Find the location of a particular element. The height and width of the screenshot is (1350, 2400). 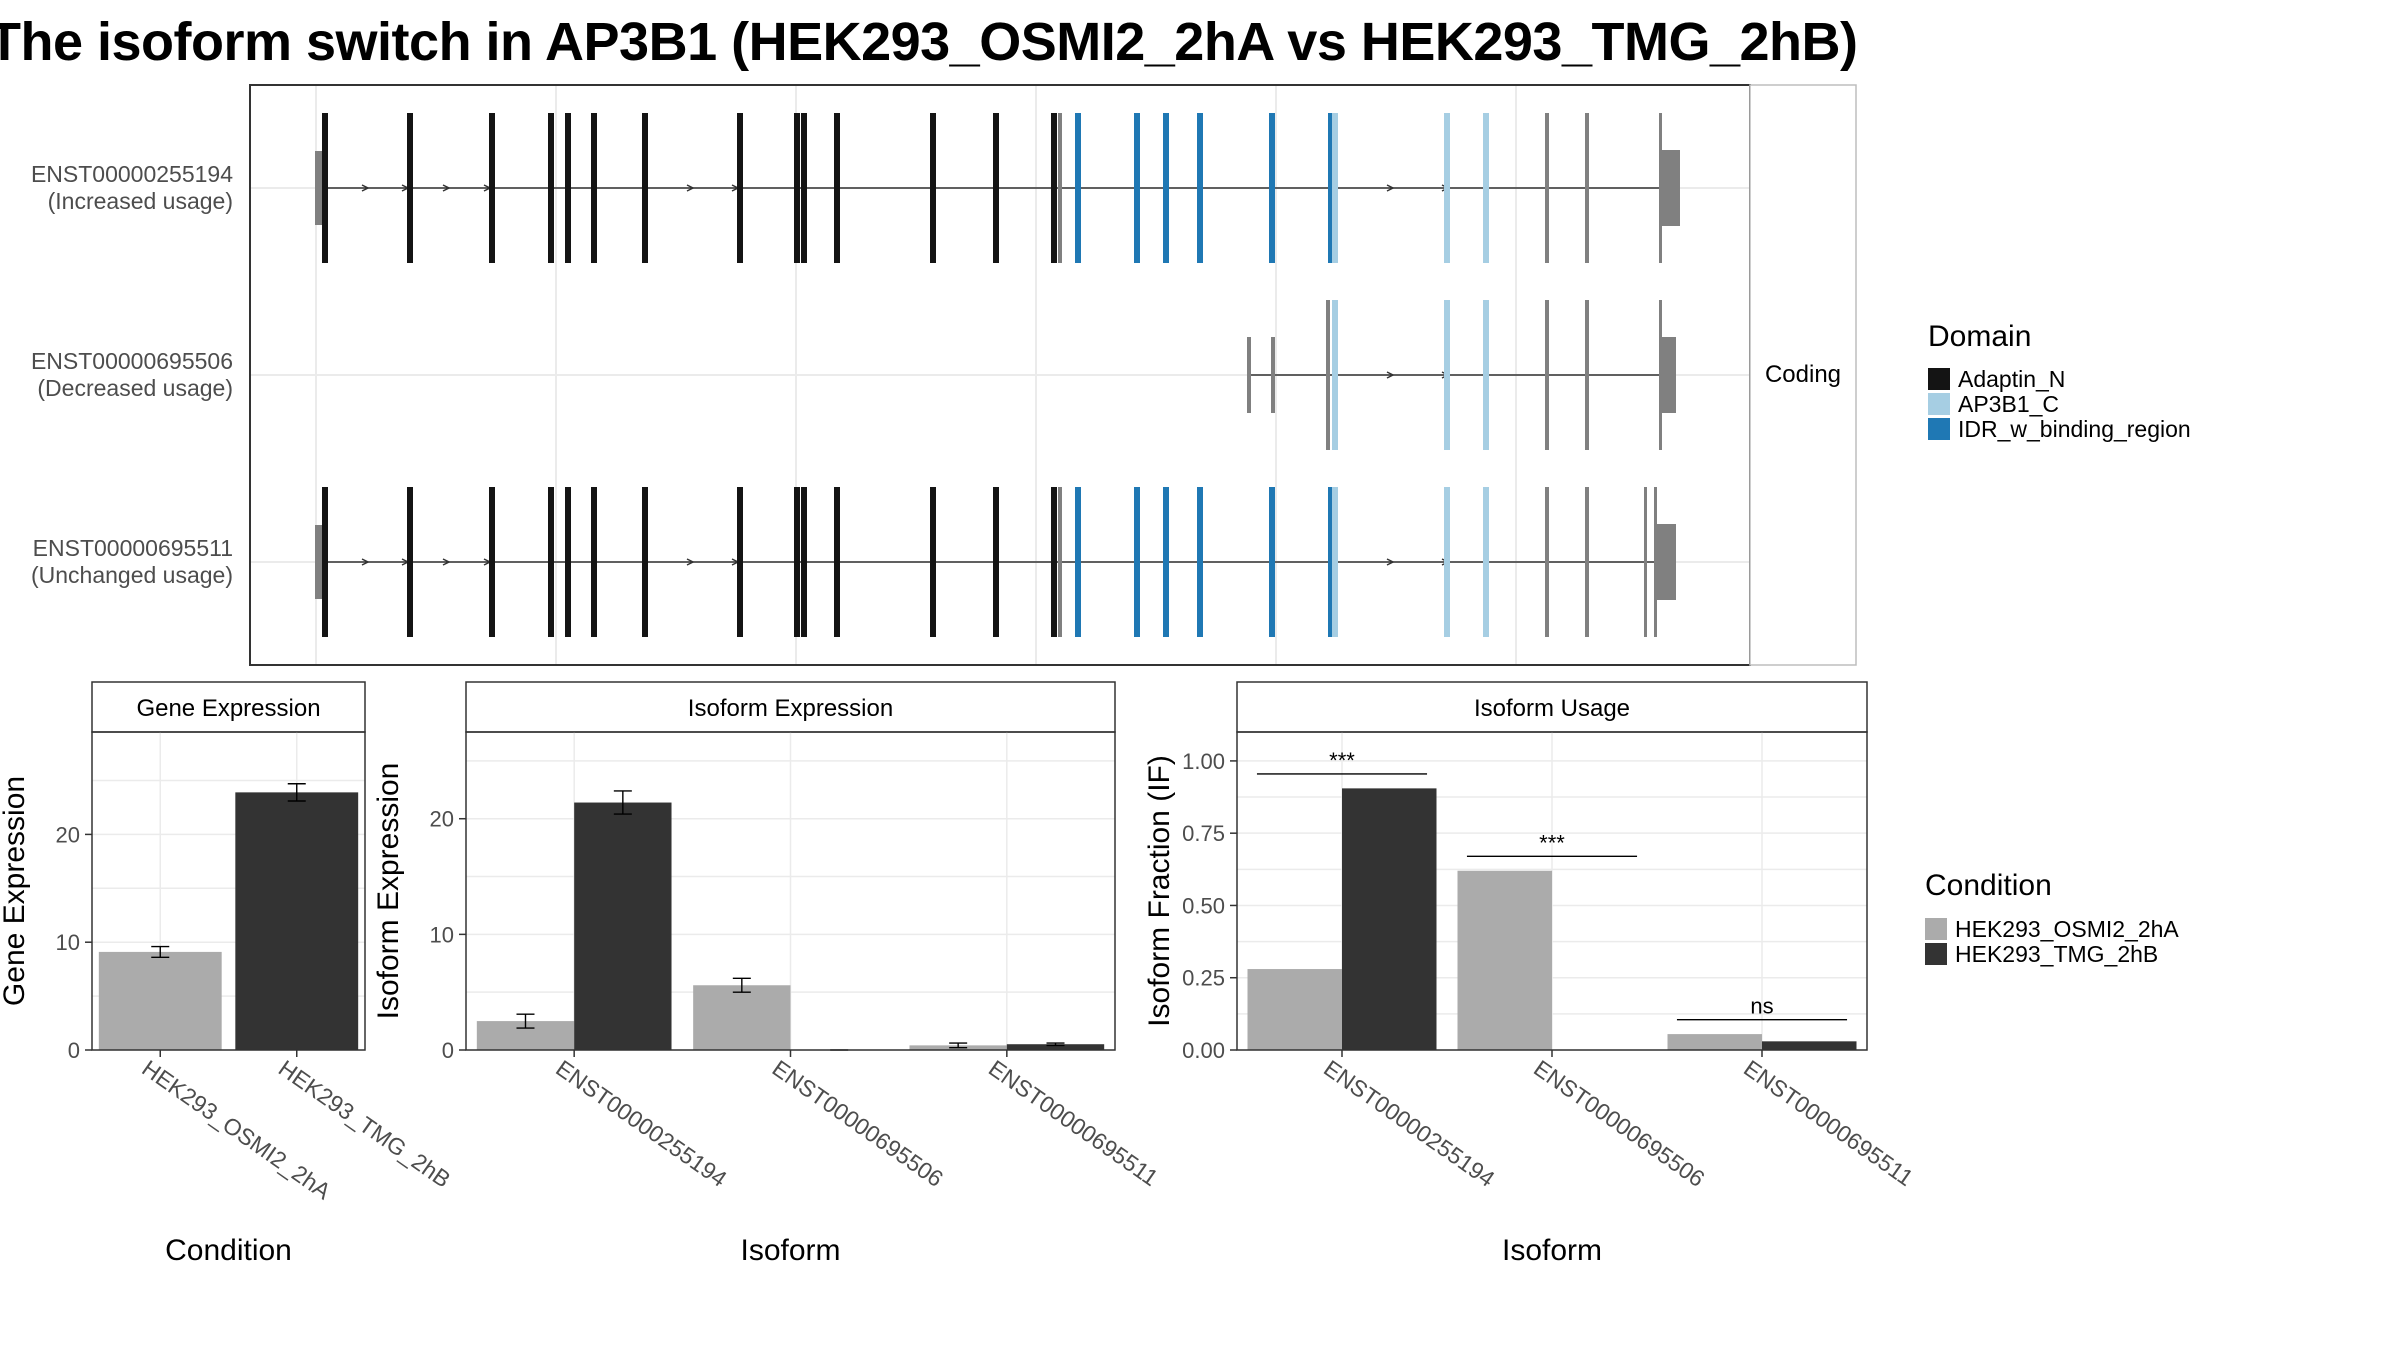

legend-key-IDR_w_binding_region is located at coordinates (1939, 429).